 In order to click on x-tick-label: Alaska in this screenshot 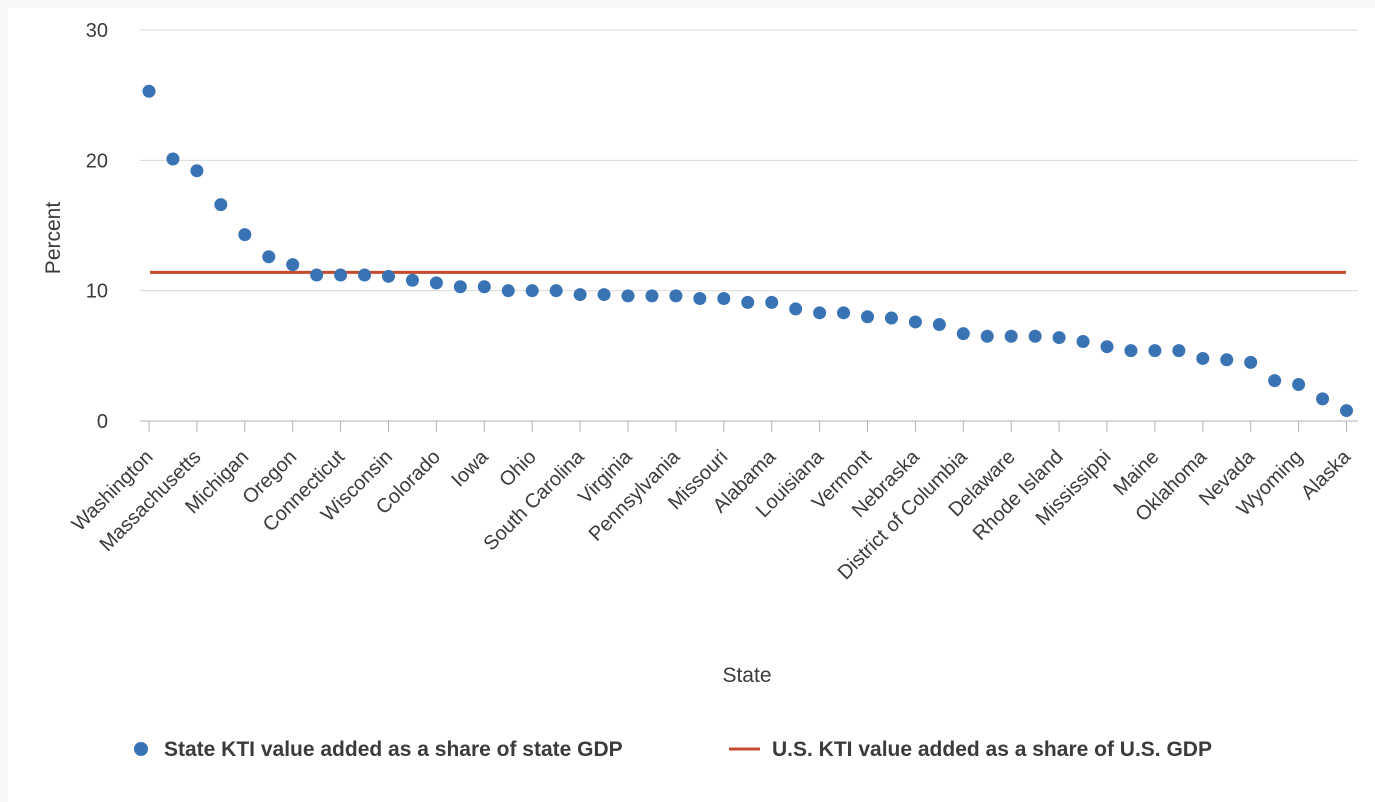, I will do `click(1326, 474)`.